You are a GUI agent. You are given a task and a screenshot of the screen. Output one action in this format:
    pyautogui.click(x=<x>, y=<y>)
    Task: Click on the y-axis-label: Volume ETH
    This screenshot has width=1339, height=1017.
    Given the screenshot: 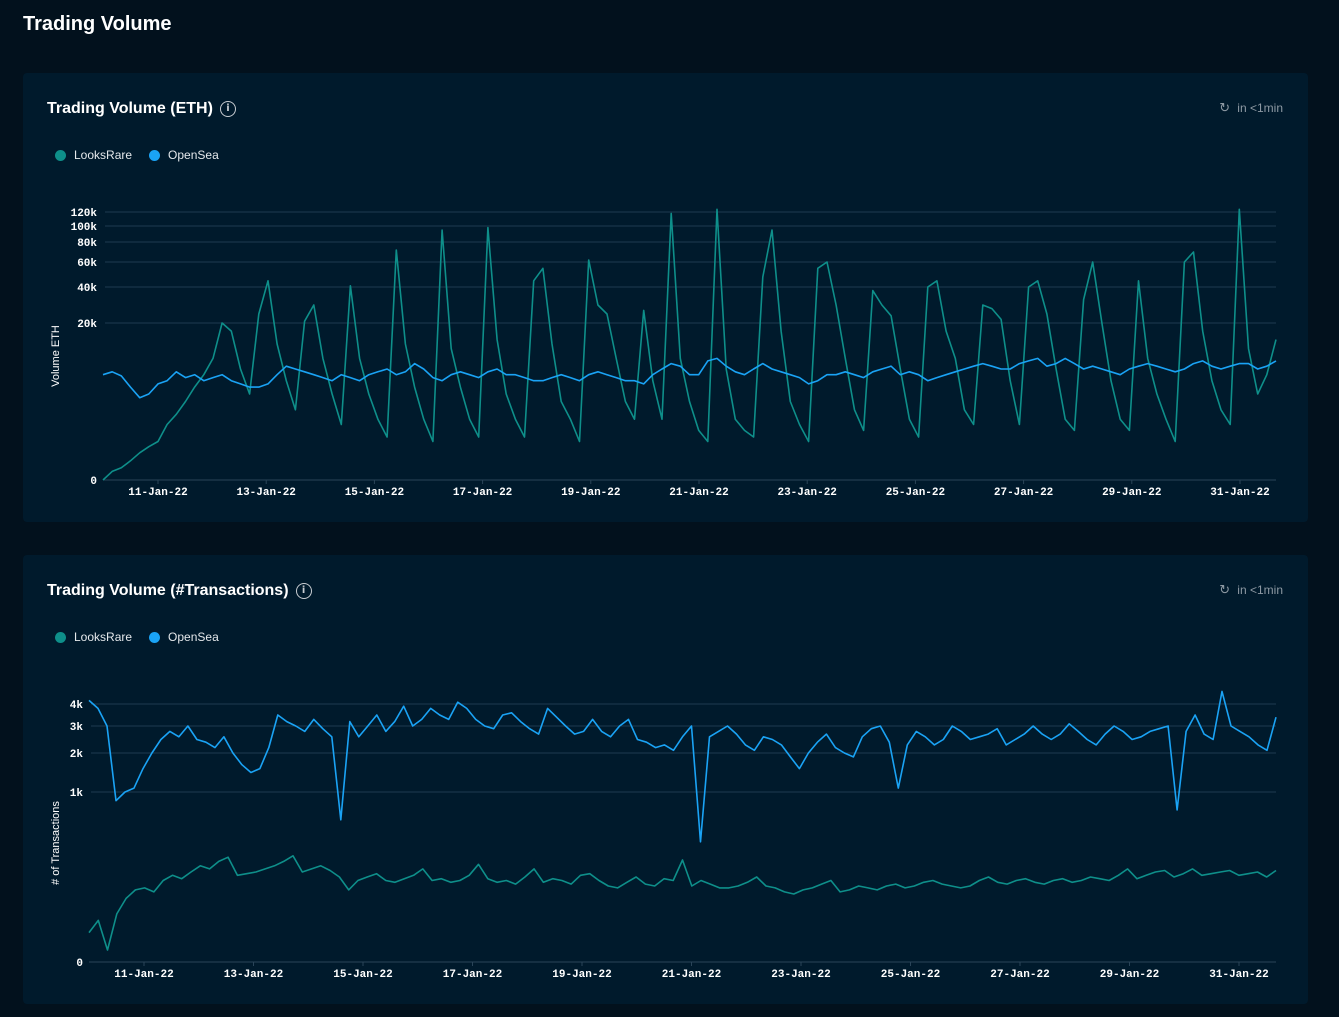 What is the action you would take?
    pyautogui.click(x=56, y=356)
    